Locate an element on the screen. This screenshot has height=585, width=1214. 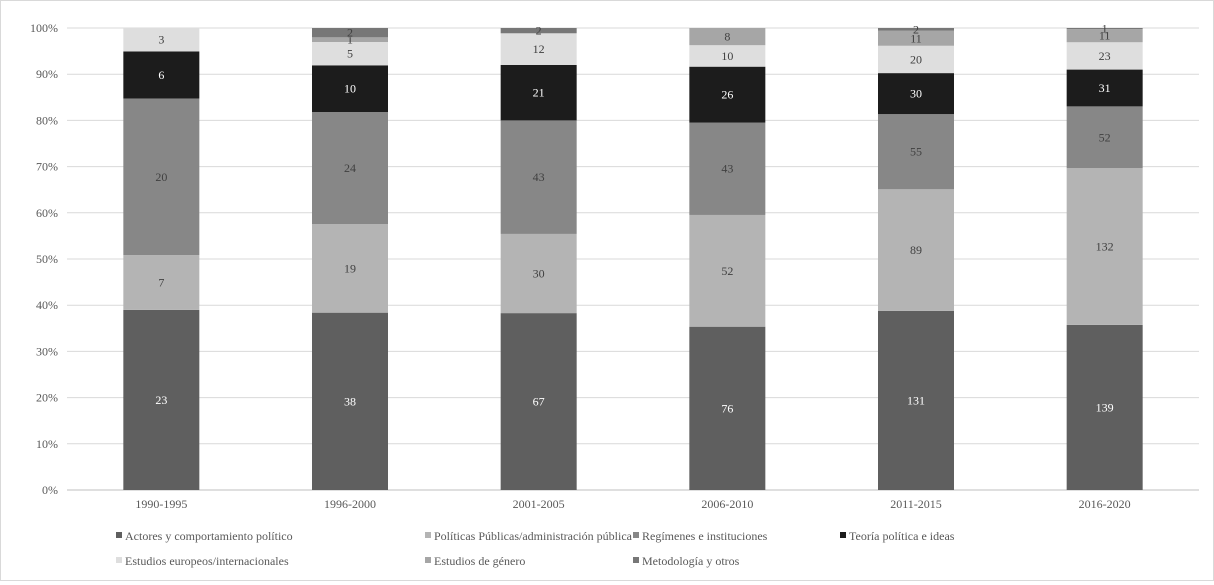
data-label: 5 is located at coordinates (350, 54).